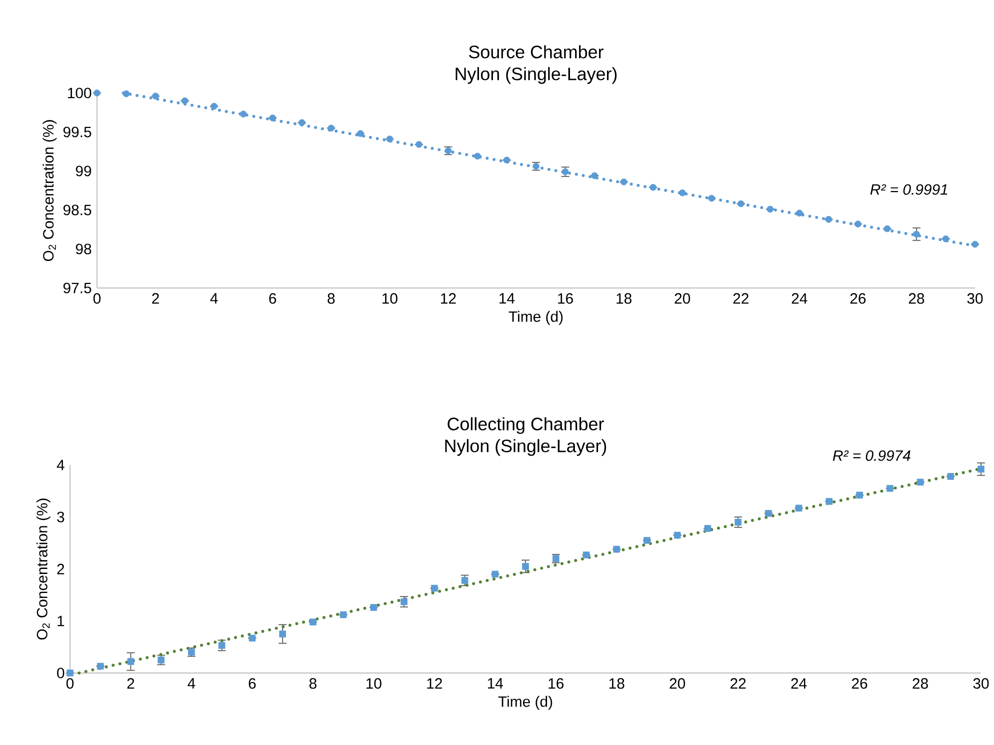  What do you see at coordinates (61, 621) in the screenshot?
I see `y-tick-label: 1` at bounding box center [61, 621].